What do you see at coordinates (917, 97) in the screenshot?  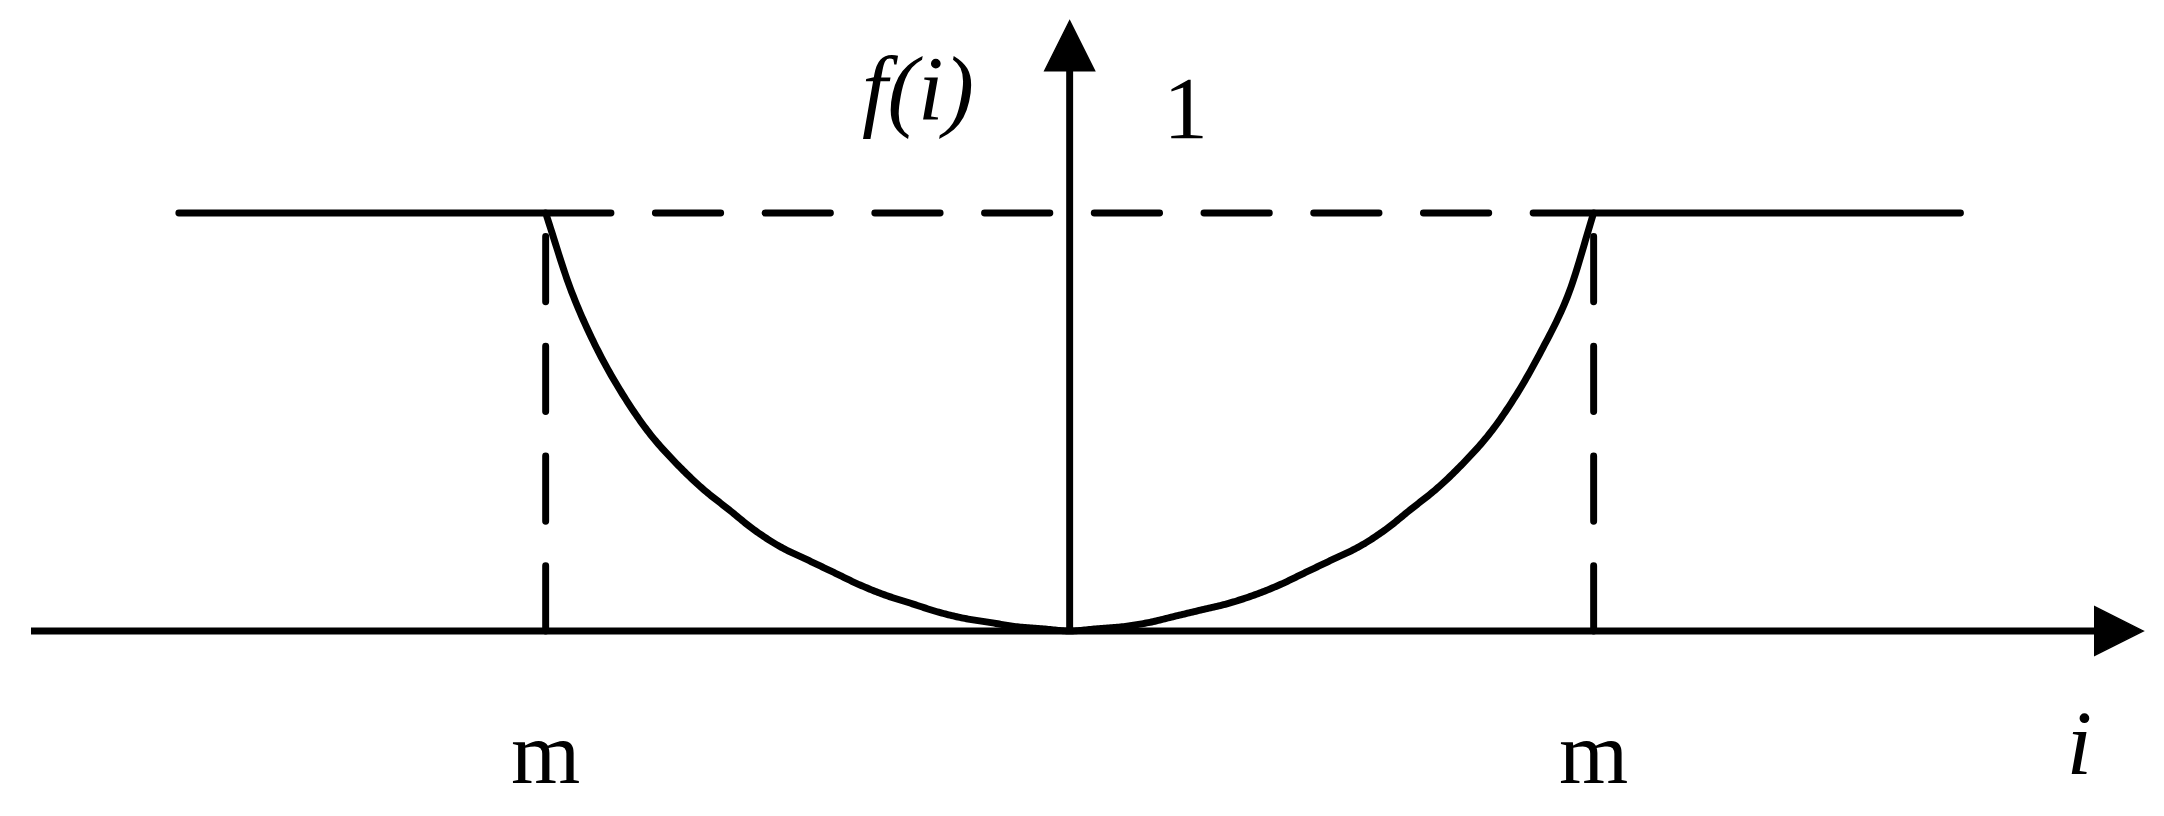 I see `y-axis-title: f(i)` at bounding box center [917, 97].